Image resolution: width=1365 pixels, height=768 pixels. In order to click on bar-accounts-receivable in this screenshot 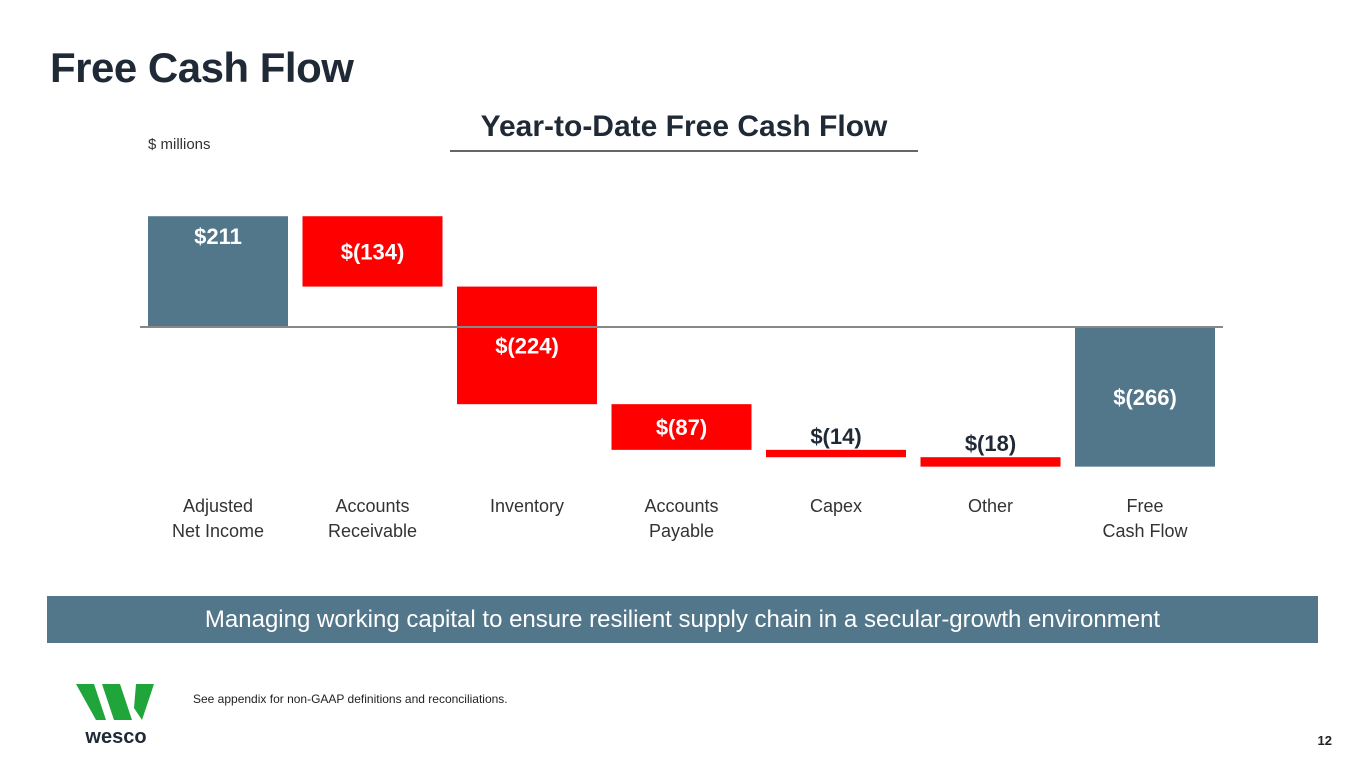, I will do `click(372, 251)`.